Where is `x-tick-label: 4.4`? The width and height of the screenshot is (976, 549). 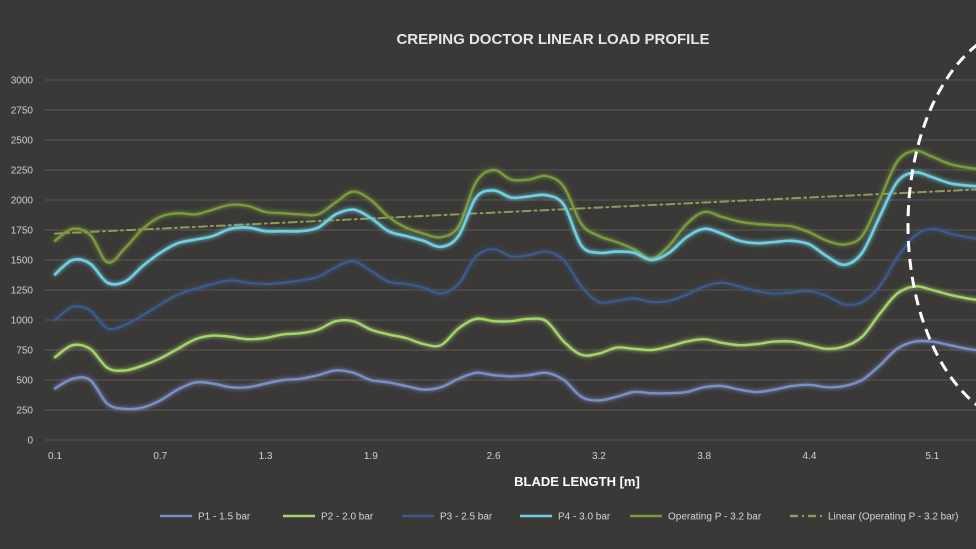 x-tick-label: 4.4 is located at coordinates (810, 456).